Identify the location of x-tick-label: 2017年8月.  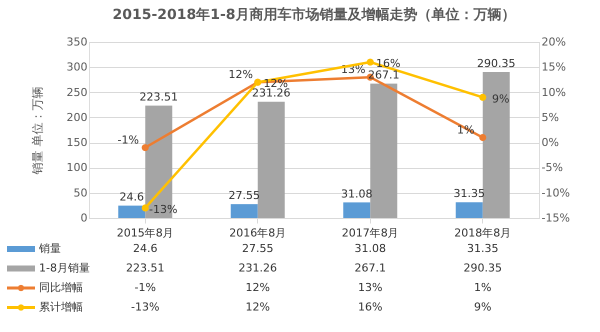
(370, 233).